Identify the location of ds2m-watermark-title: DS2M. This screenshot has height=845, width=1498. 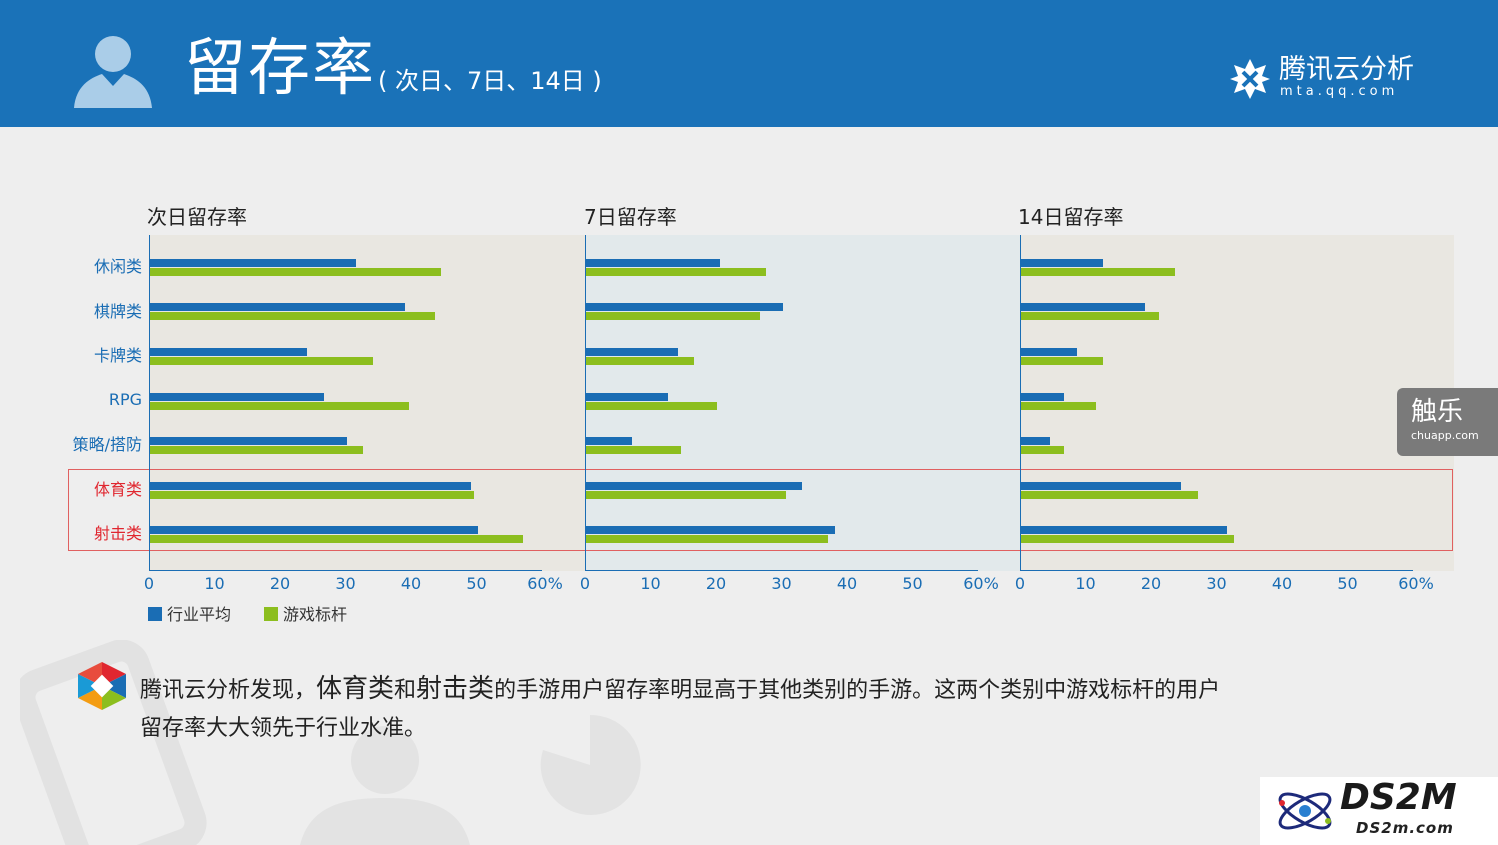
(1398, 797).